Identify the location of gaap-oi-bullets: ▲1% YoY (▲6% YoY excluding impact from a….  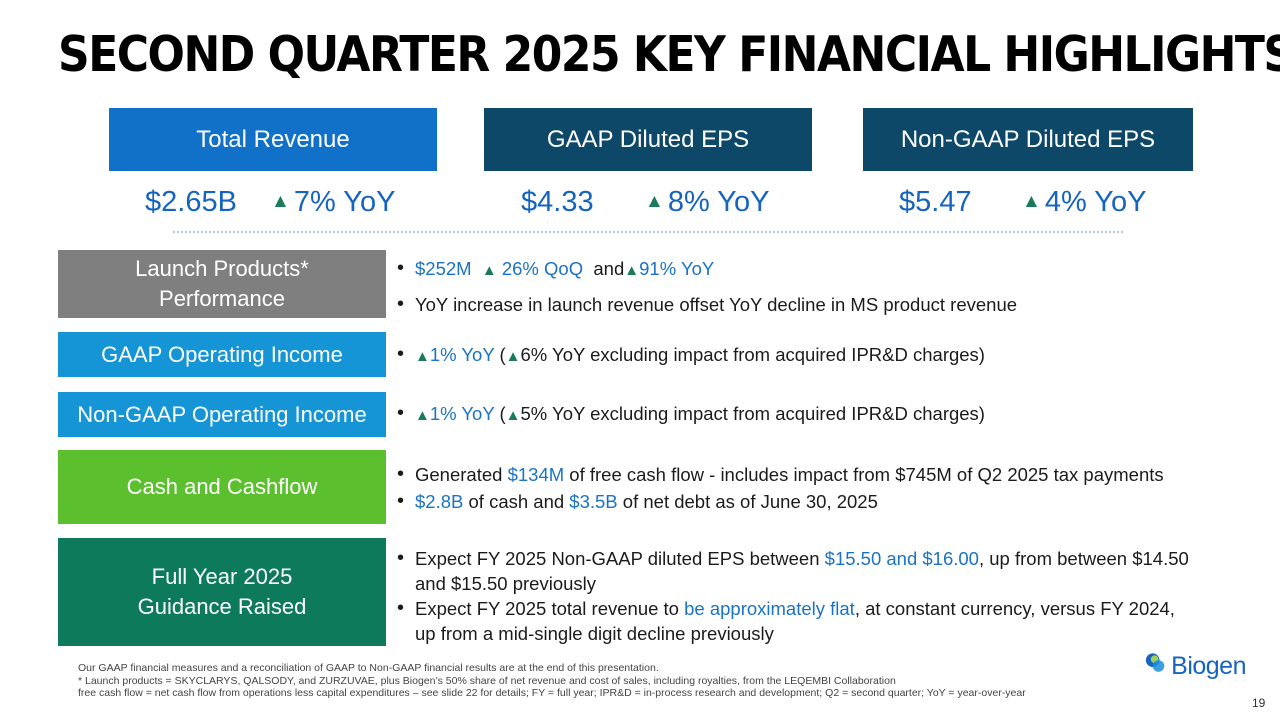
(690, 355).